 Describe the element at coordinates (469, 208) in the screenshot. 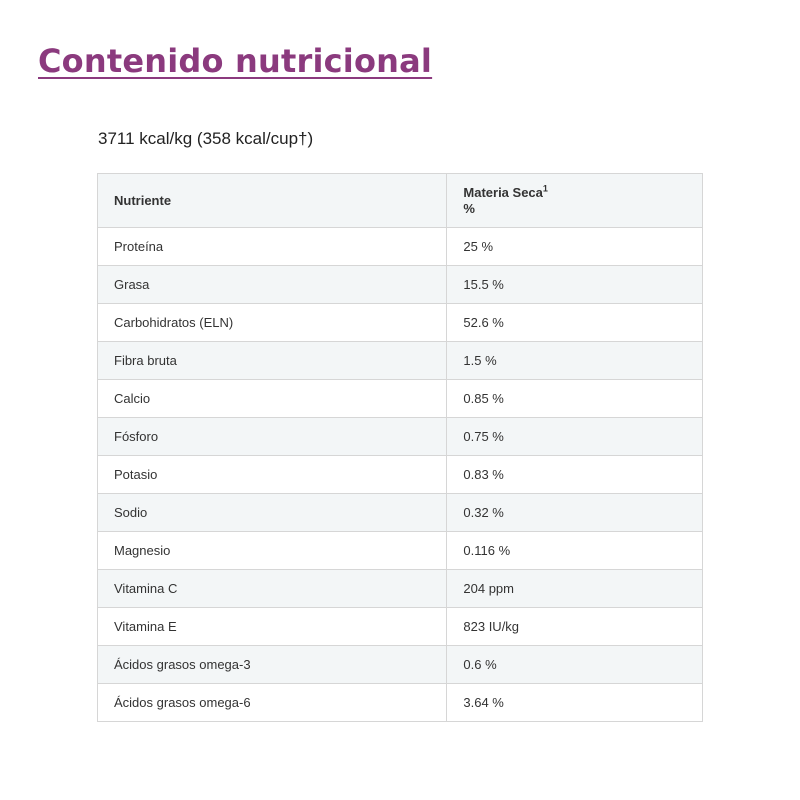

I see `header-dry-matter-unit: %` at that location.